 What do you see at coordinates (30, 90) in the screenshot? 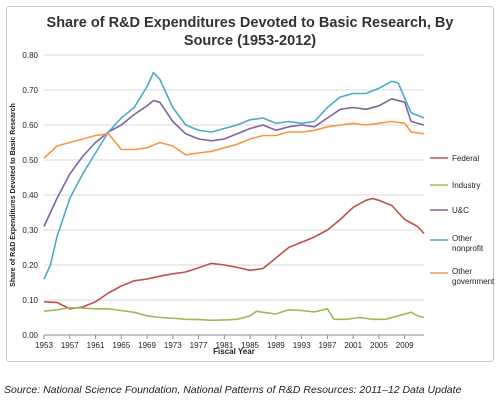
I see `y-tick-label: 0.70` at bounding box center [30, 90].